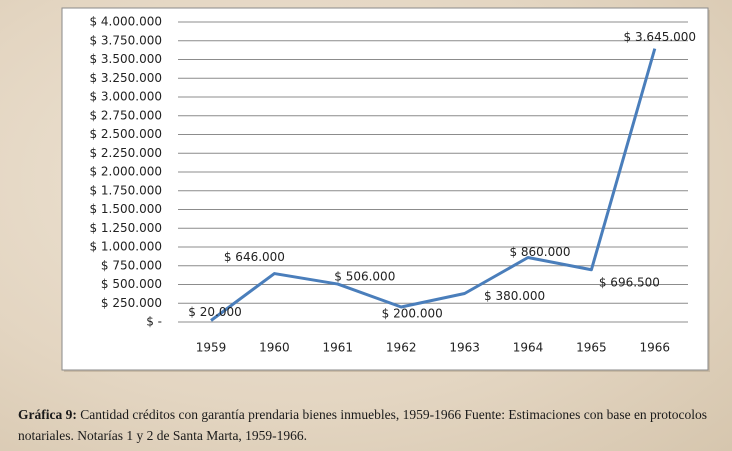 The height and width of the screenshot is (451, 732). Describe the element at coordinates (539, 252) in the screenshot. I see `data-label: $ 860.000` at that location.